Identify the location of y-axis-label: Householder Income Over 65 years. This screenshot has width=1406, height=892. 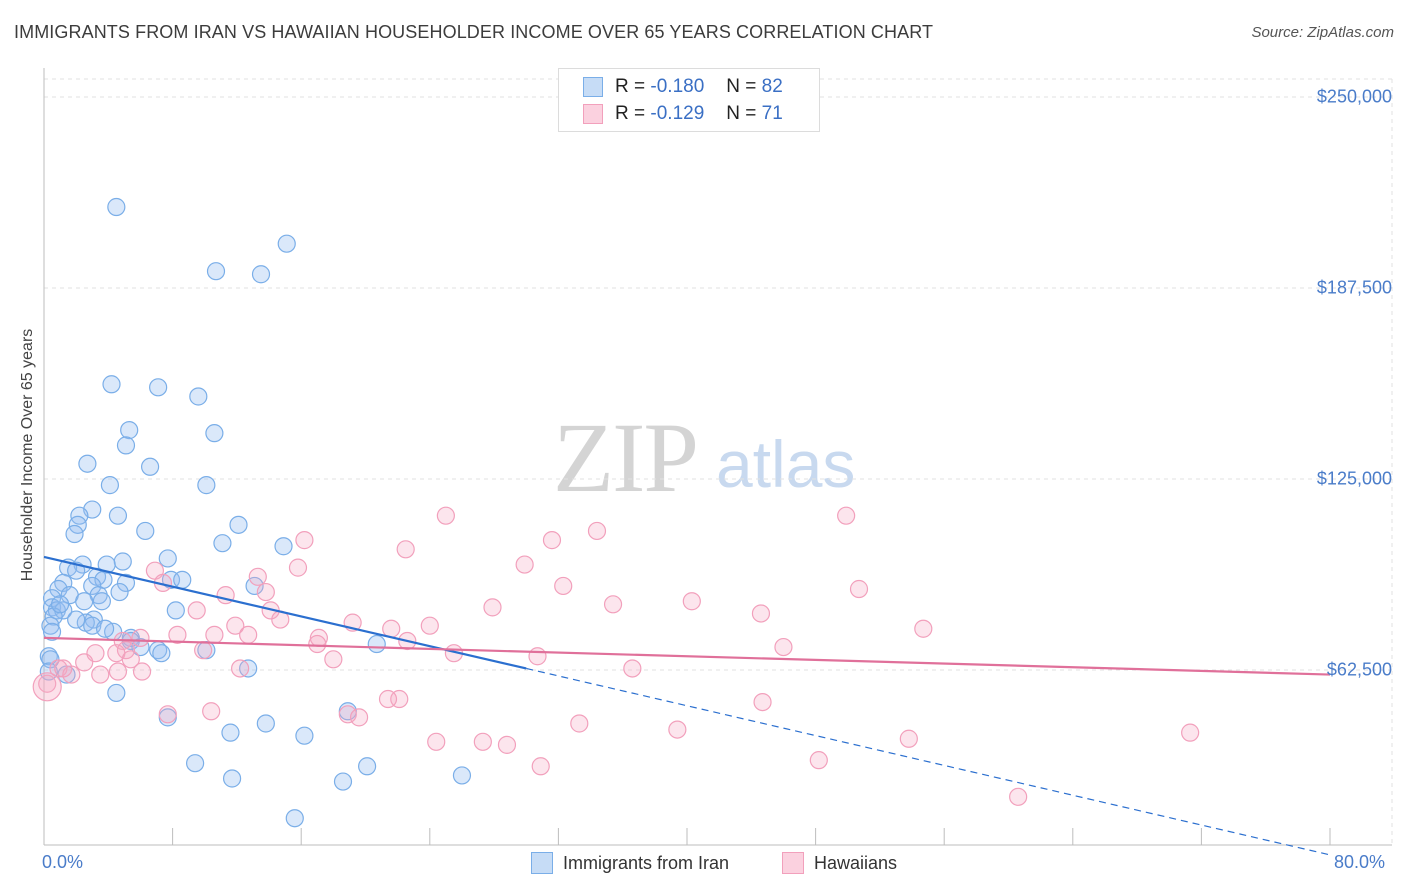
(27, 455).